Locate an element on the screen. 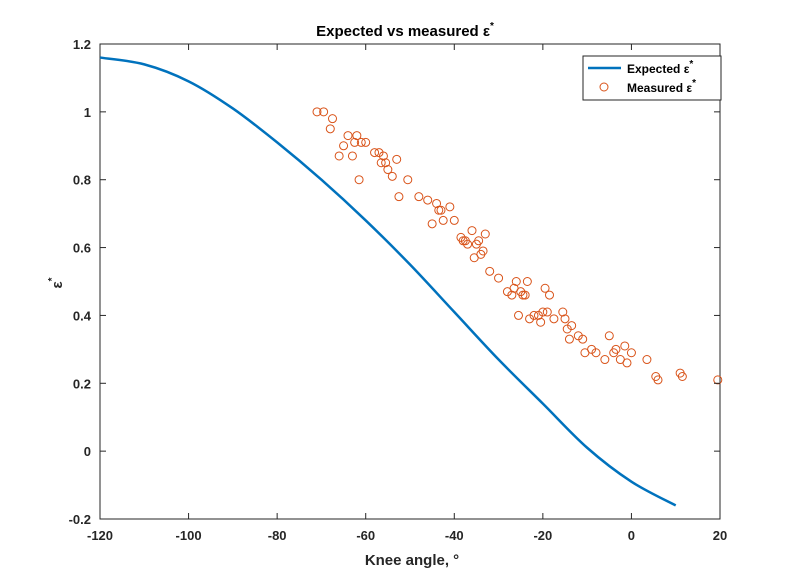 The image size is (796, 583). y-tick-label: 0.4 is located at coordinates (82, 315).